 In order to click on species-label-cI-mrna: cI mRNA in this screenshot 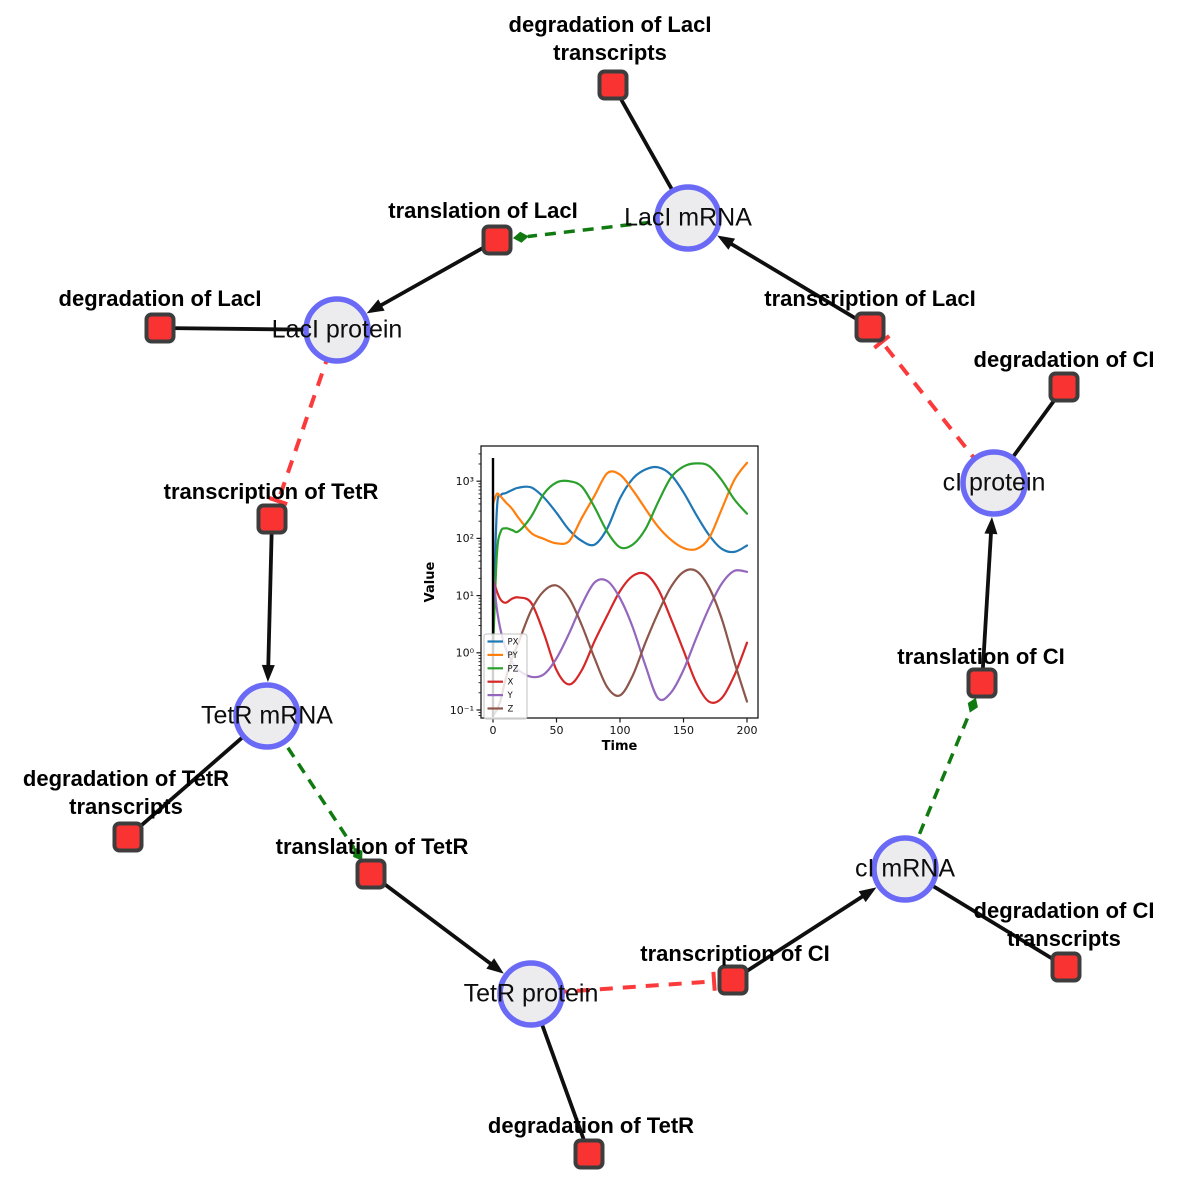, I will do `click(905, 868)`.